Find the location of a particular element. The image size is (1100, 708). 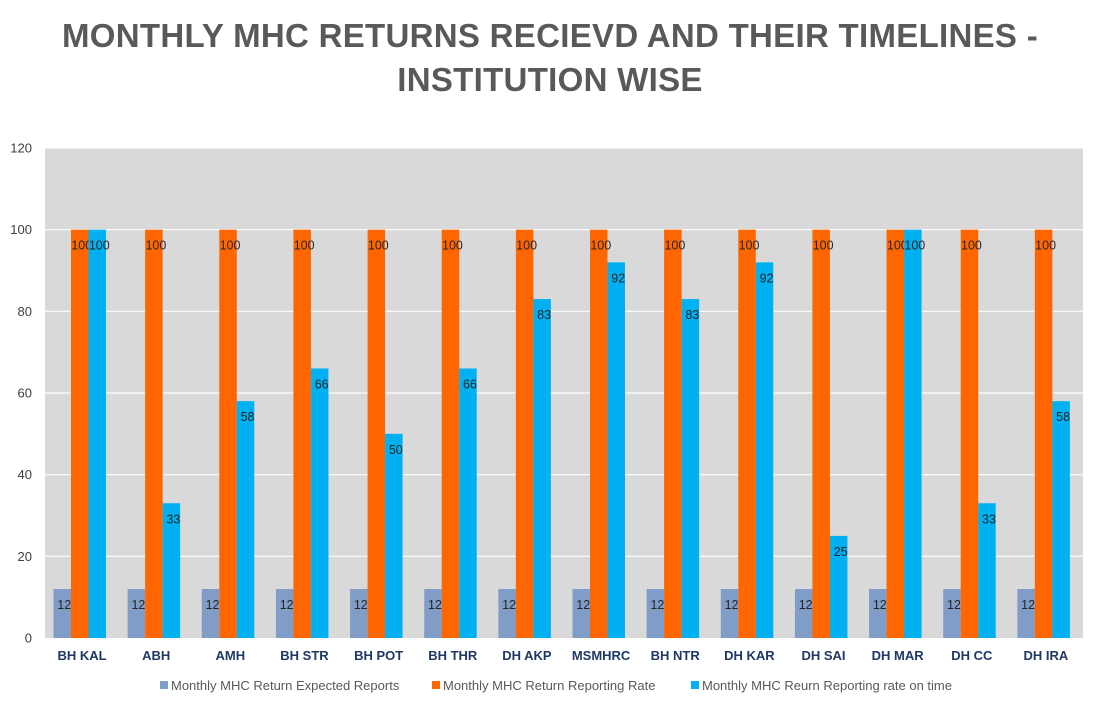

x-tick-label: BH POT is located at coordinates (378, 655).